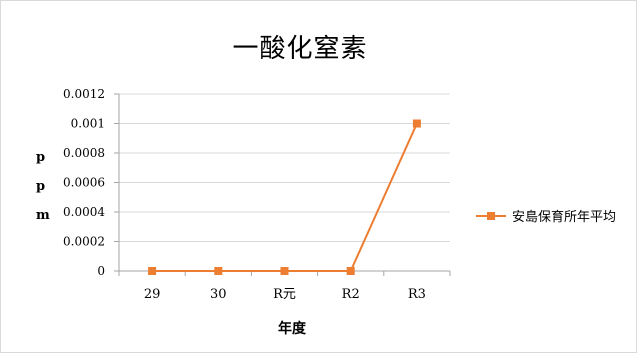 The image size is (637, 353). What do you see at coordinates (292, 329) in the screenshot?
I see `x-axis-label: 年度` at bounding box center [292, 329].